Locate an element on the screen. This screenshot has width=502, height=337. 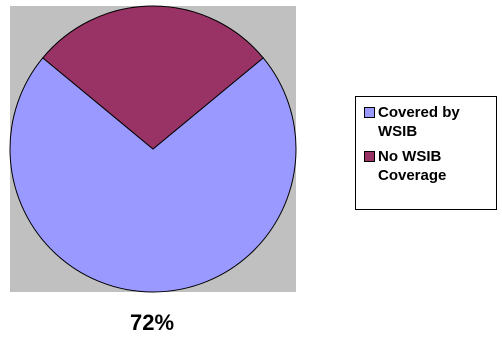
legend-item-no-coverage: No WSIB Coverage is located at coordinates (428, 166).